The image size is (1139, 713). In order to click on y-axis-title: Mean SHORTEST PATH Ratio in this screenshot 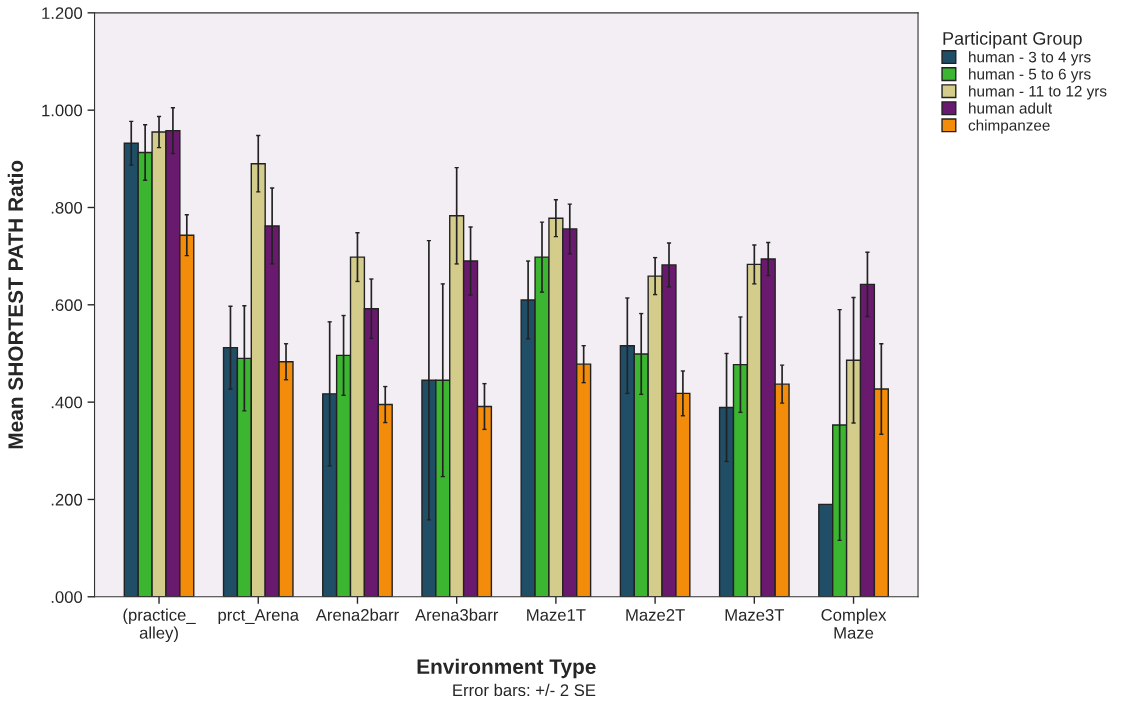, I will do `click(15, 304)`.